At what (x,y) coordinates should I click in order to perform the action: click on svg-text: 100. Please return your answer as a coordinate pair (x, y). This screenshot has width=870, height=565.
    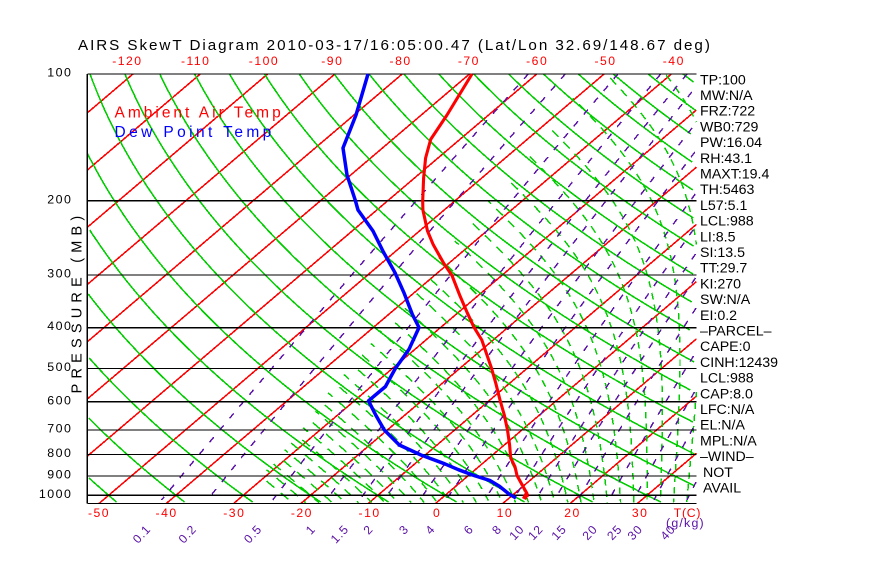
    Looking at the image, I should click on (59, 73).